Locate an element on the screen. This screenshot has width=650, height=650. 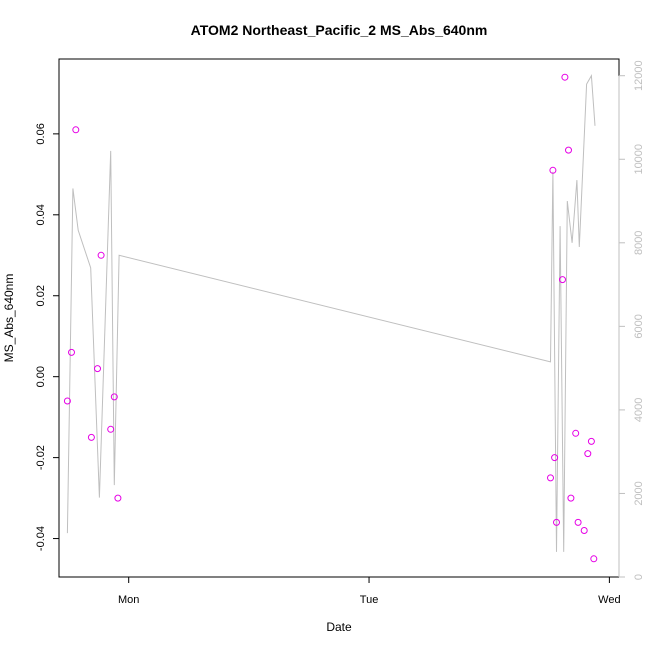
y2-tick-label-6: 12000 is located at coordinates (639, 75).